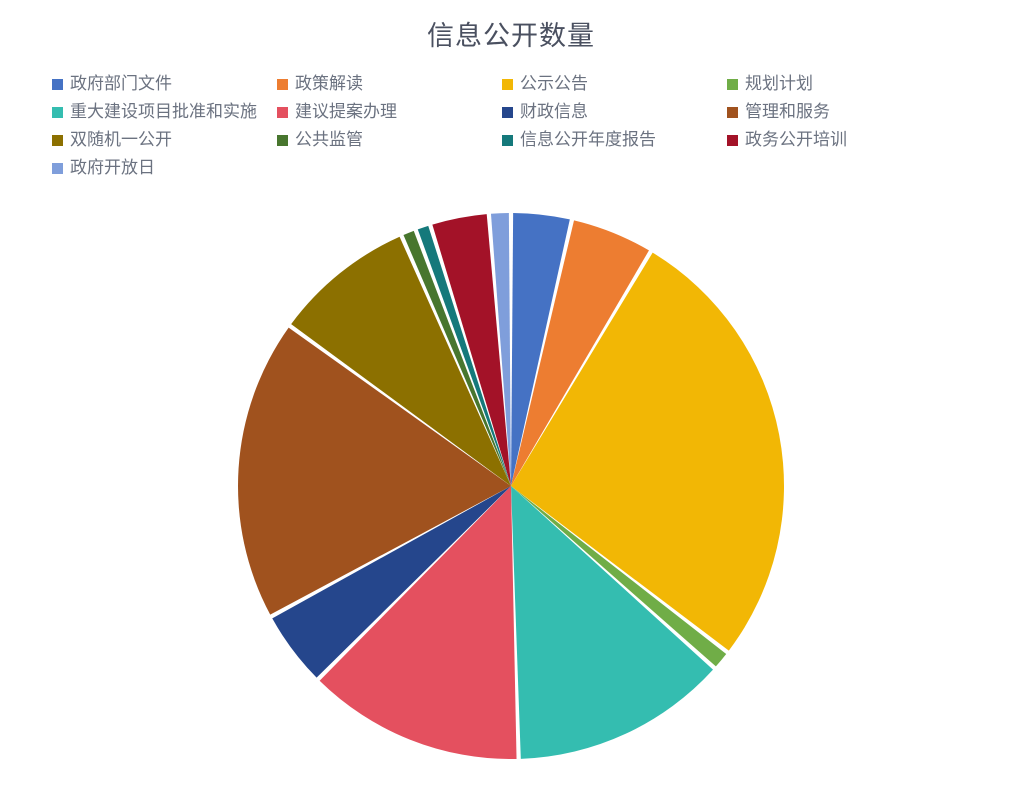 This screenshot has width=1022, height=785. I want to click on legend-item-label: 双随机一公开, so click(121, 139).